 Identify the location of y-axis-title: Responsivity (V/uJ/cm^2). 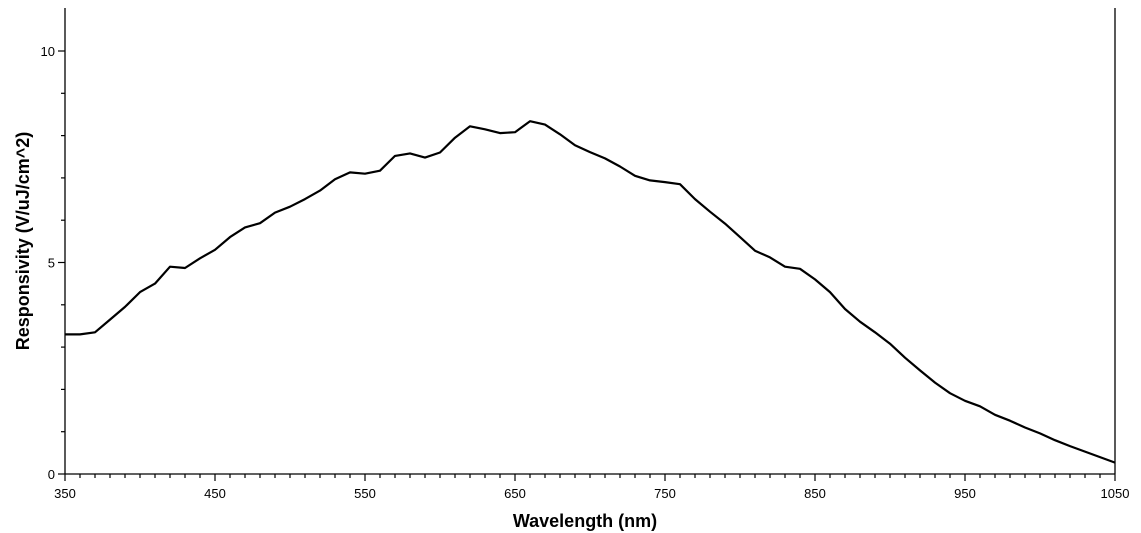
(23, 241).